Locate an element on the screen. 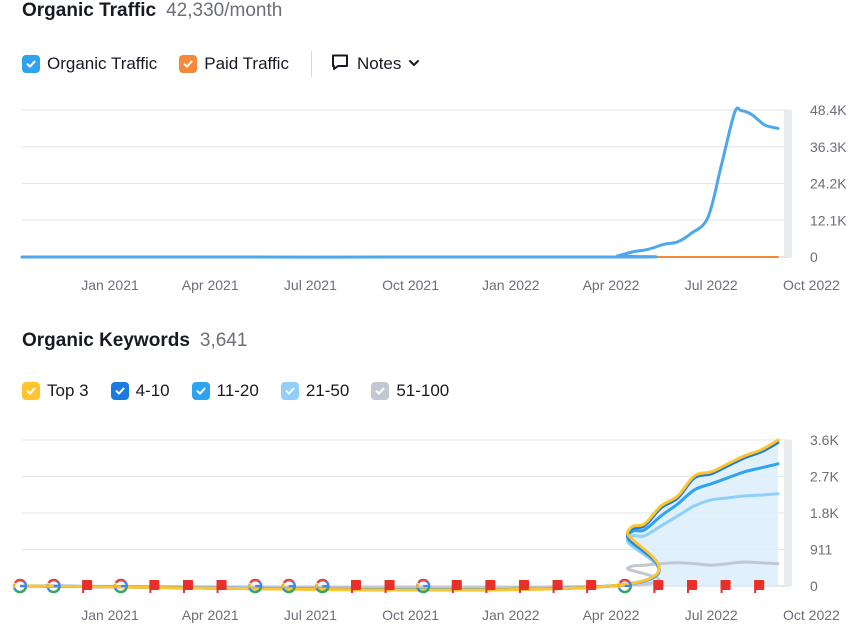 The image size is (857, 640). notes-label: Notes is located at coordinates (379, 63).